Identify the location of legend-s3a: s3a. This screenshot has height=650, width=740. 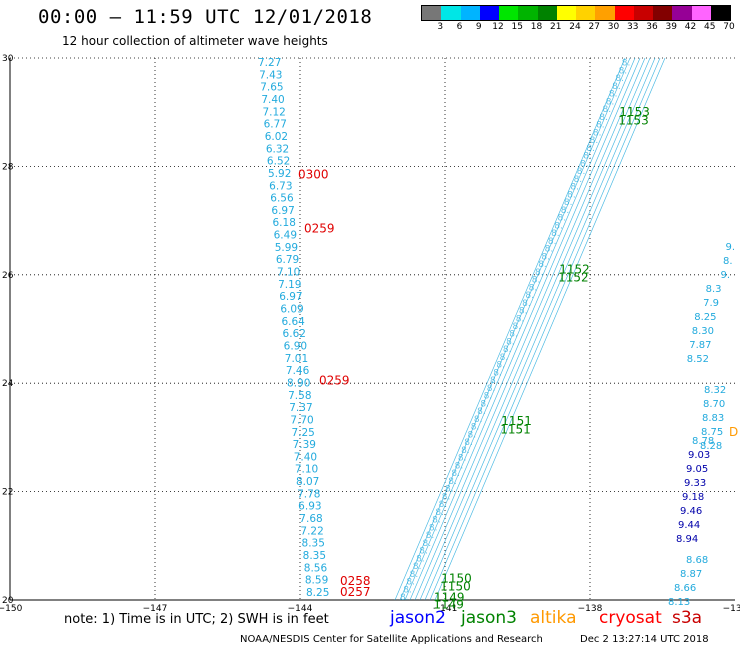
(687, 618).